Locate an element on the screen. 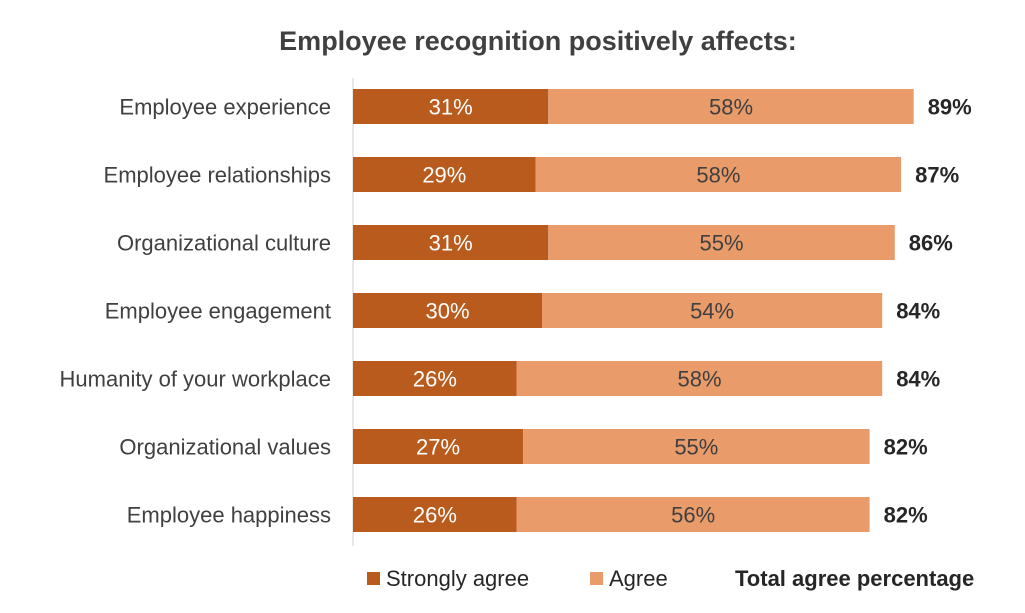 The image size is (1025, 613). data-label-agree: 56% is located at coordinates (693, 515).